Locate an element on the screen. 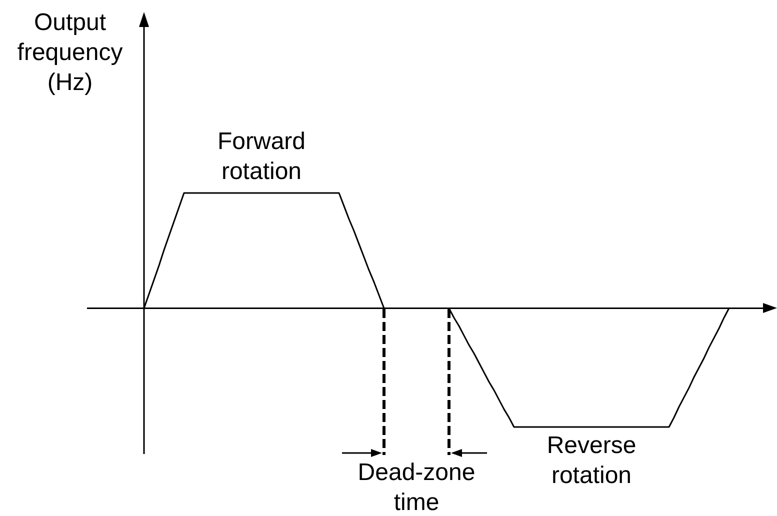 This screenshot has width=777, height=516. text: Dead-zone time is located at coordinates (417, 487).